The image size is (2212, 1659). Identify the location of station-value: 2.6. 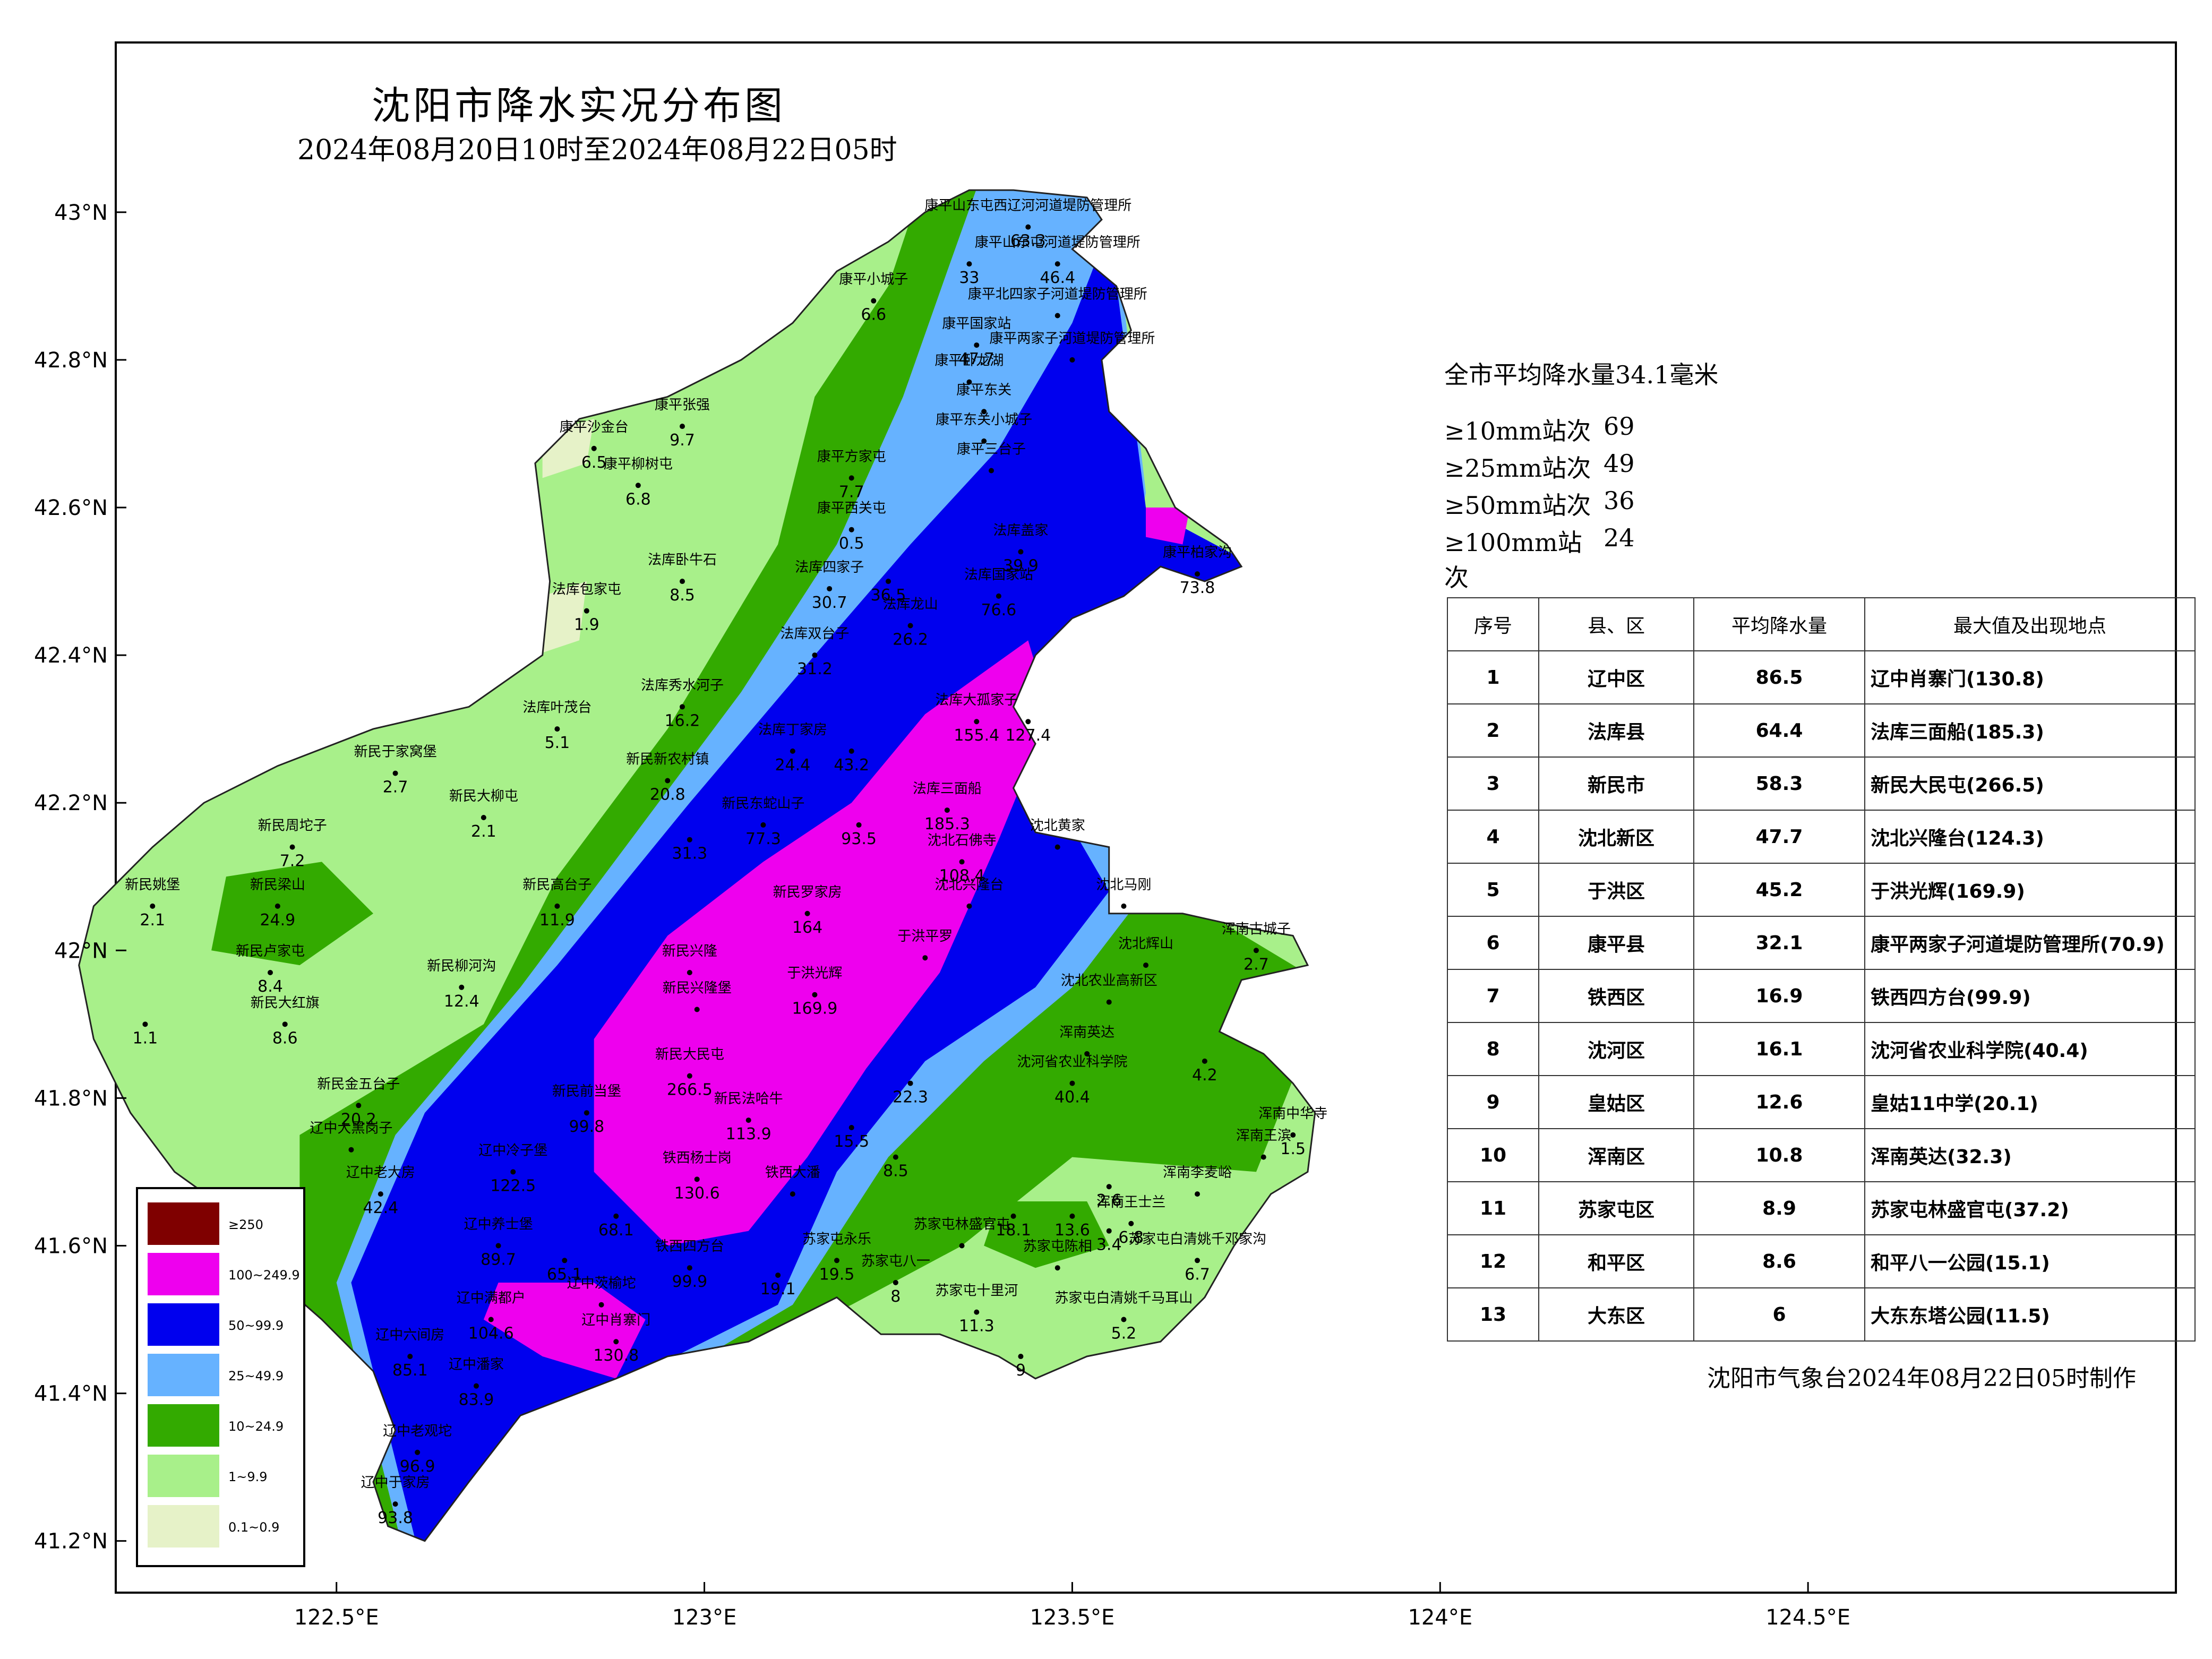
(1109, 1201).